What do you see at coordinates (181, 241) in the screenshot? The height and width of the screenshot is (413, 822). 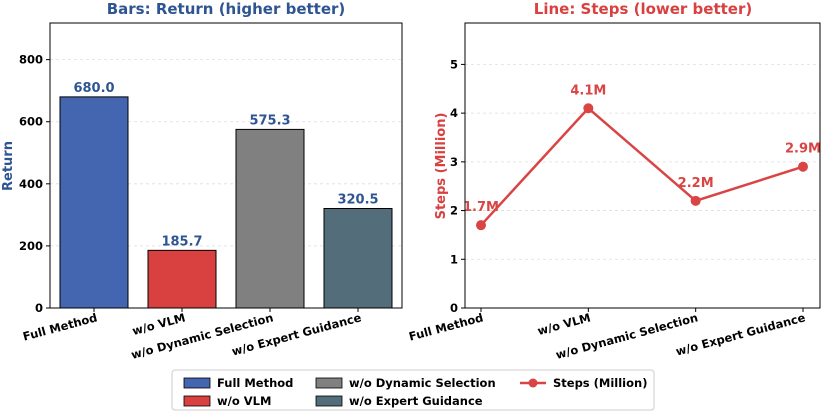 I see `bar-value-label-w-o-vlm: 185.7` at bounding box center [181, 241].